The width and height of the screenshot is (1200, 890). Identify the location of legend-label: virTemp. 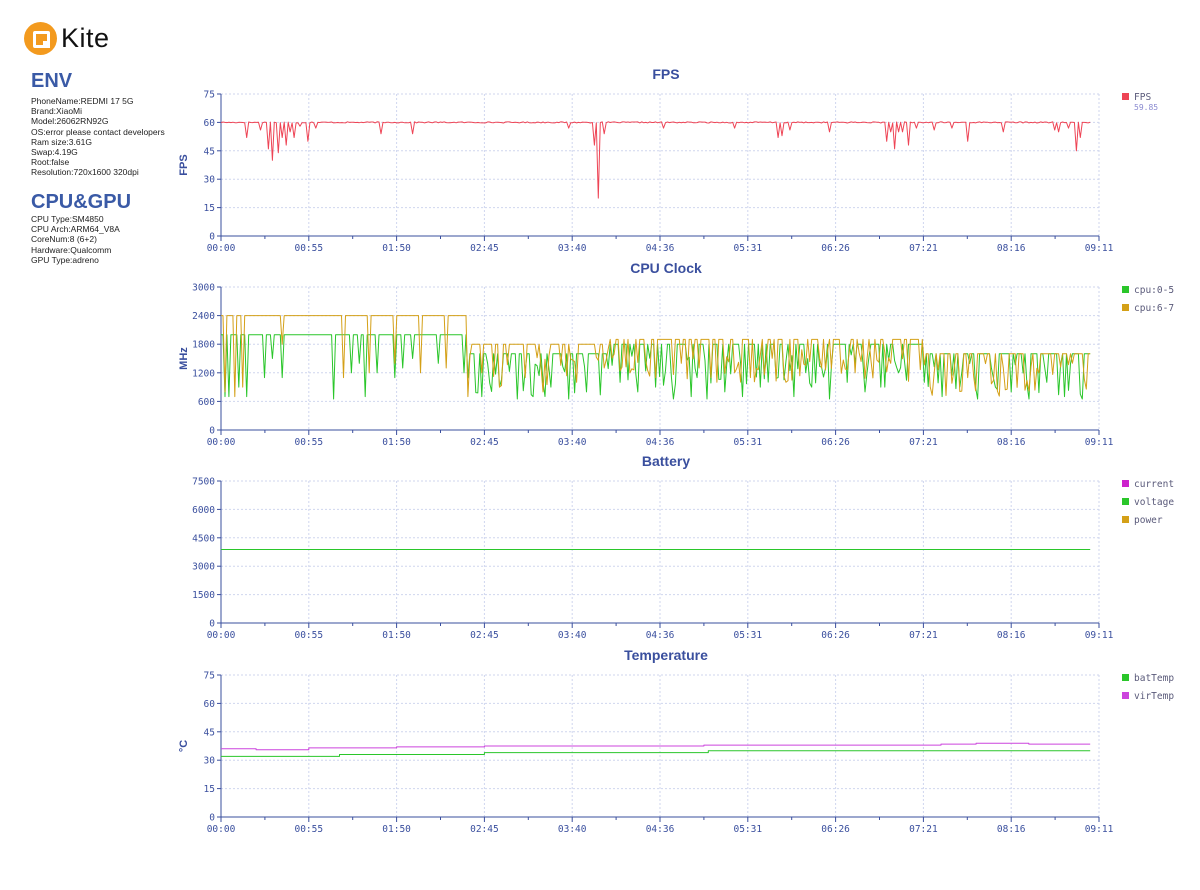
(1154, 696).